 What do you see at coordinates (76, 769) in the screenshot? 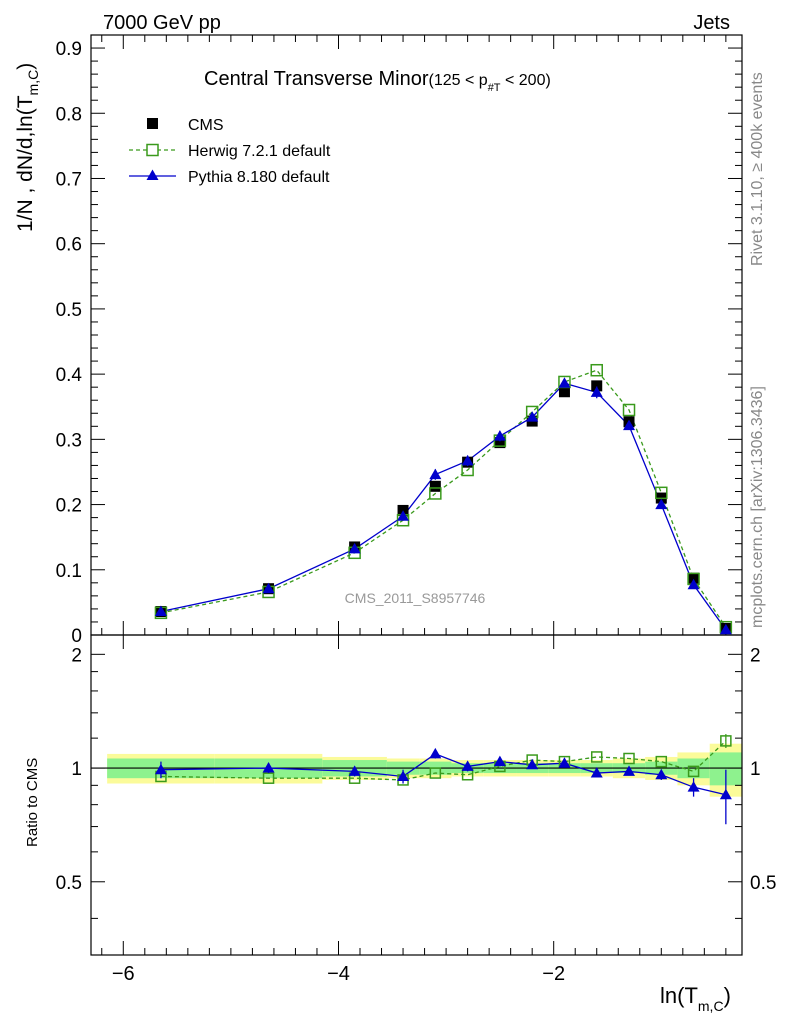
I see `ratio-y-tick-label: 1` at bounding box center [76, 769].